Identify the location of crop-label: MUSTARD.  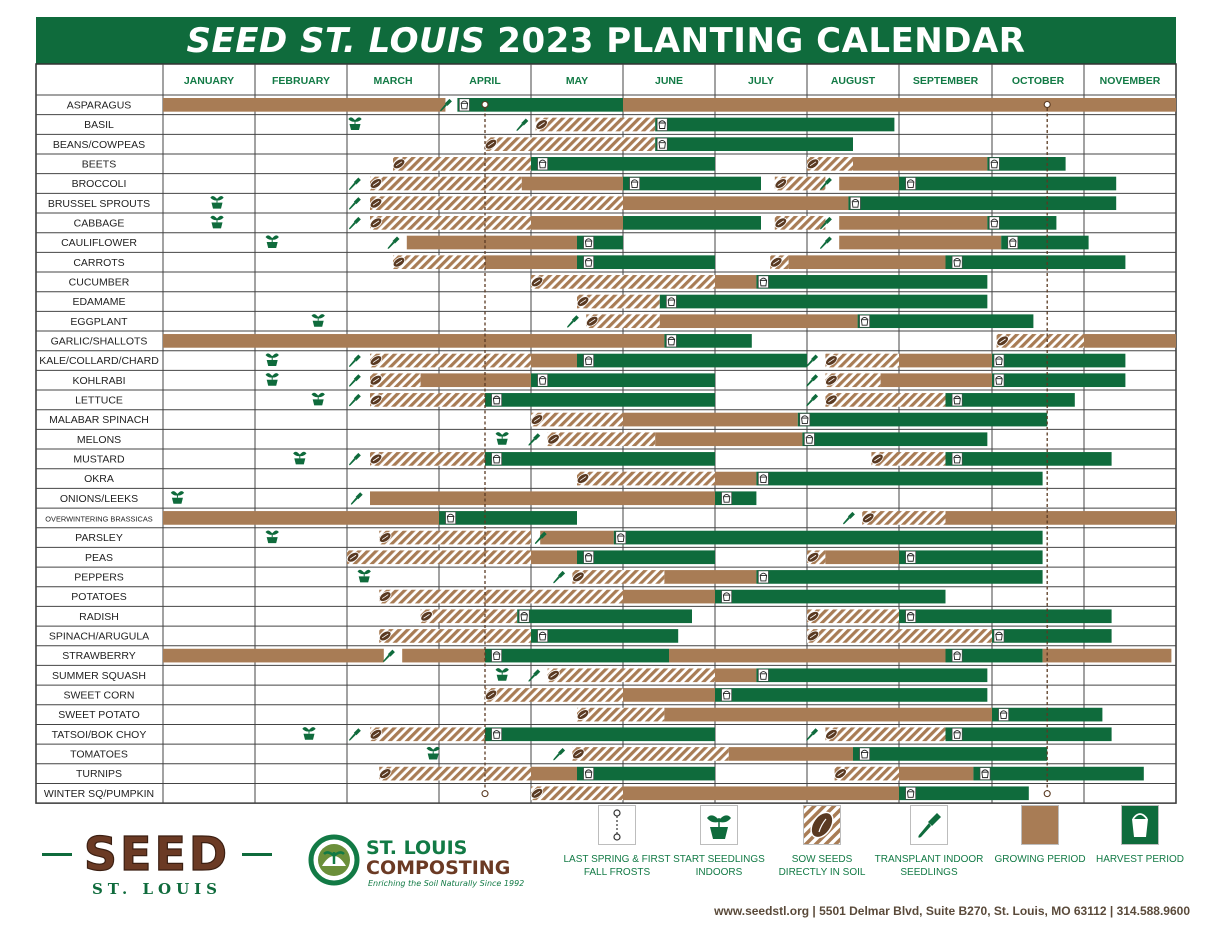
(99, 459).